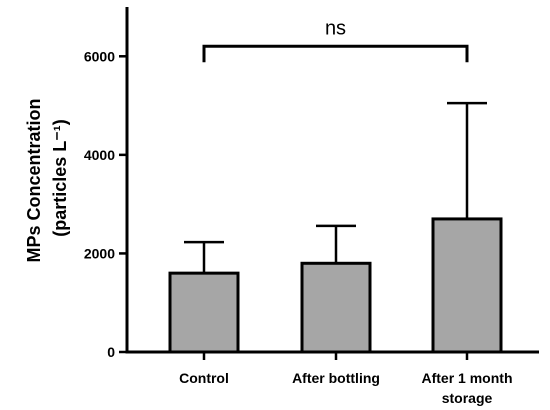  What do you see at coordinates (335, 53) in the screenshot?
I see `significance-bracket` at bounding box center [335, 53].